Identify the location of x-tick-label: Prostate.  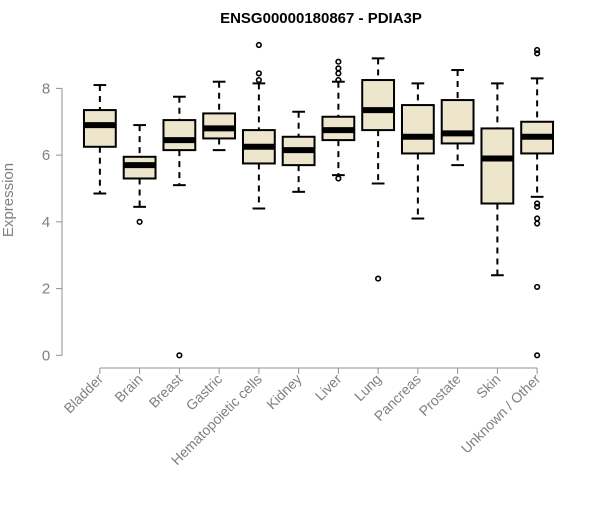
(440, 395).